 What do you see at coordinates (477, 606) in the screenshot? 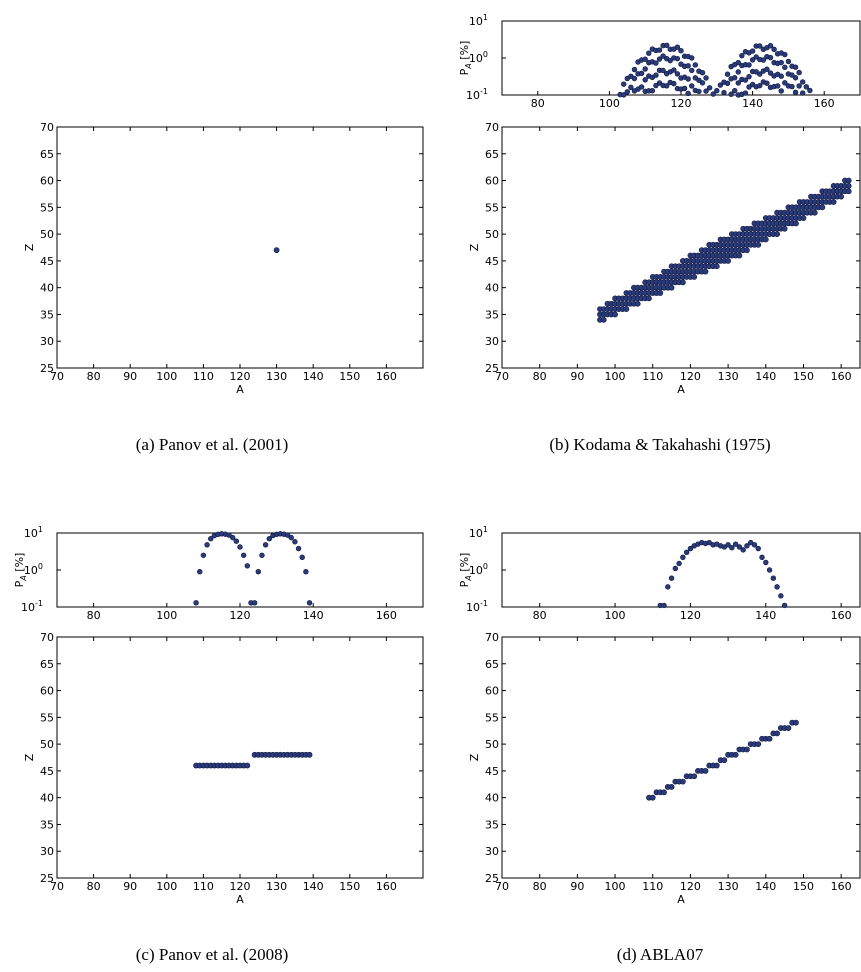
I see `panel-d-top-y-tick-label: 10⁻¹` at bounding box center [477, 606].